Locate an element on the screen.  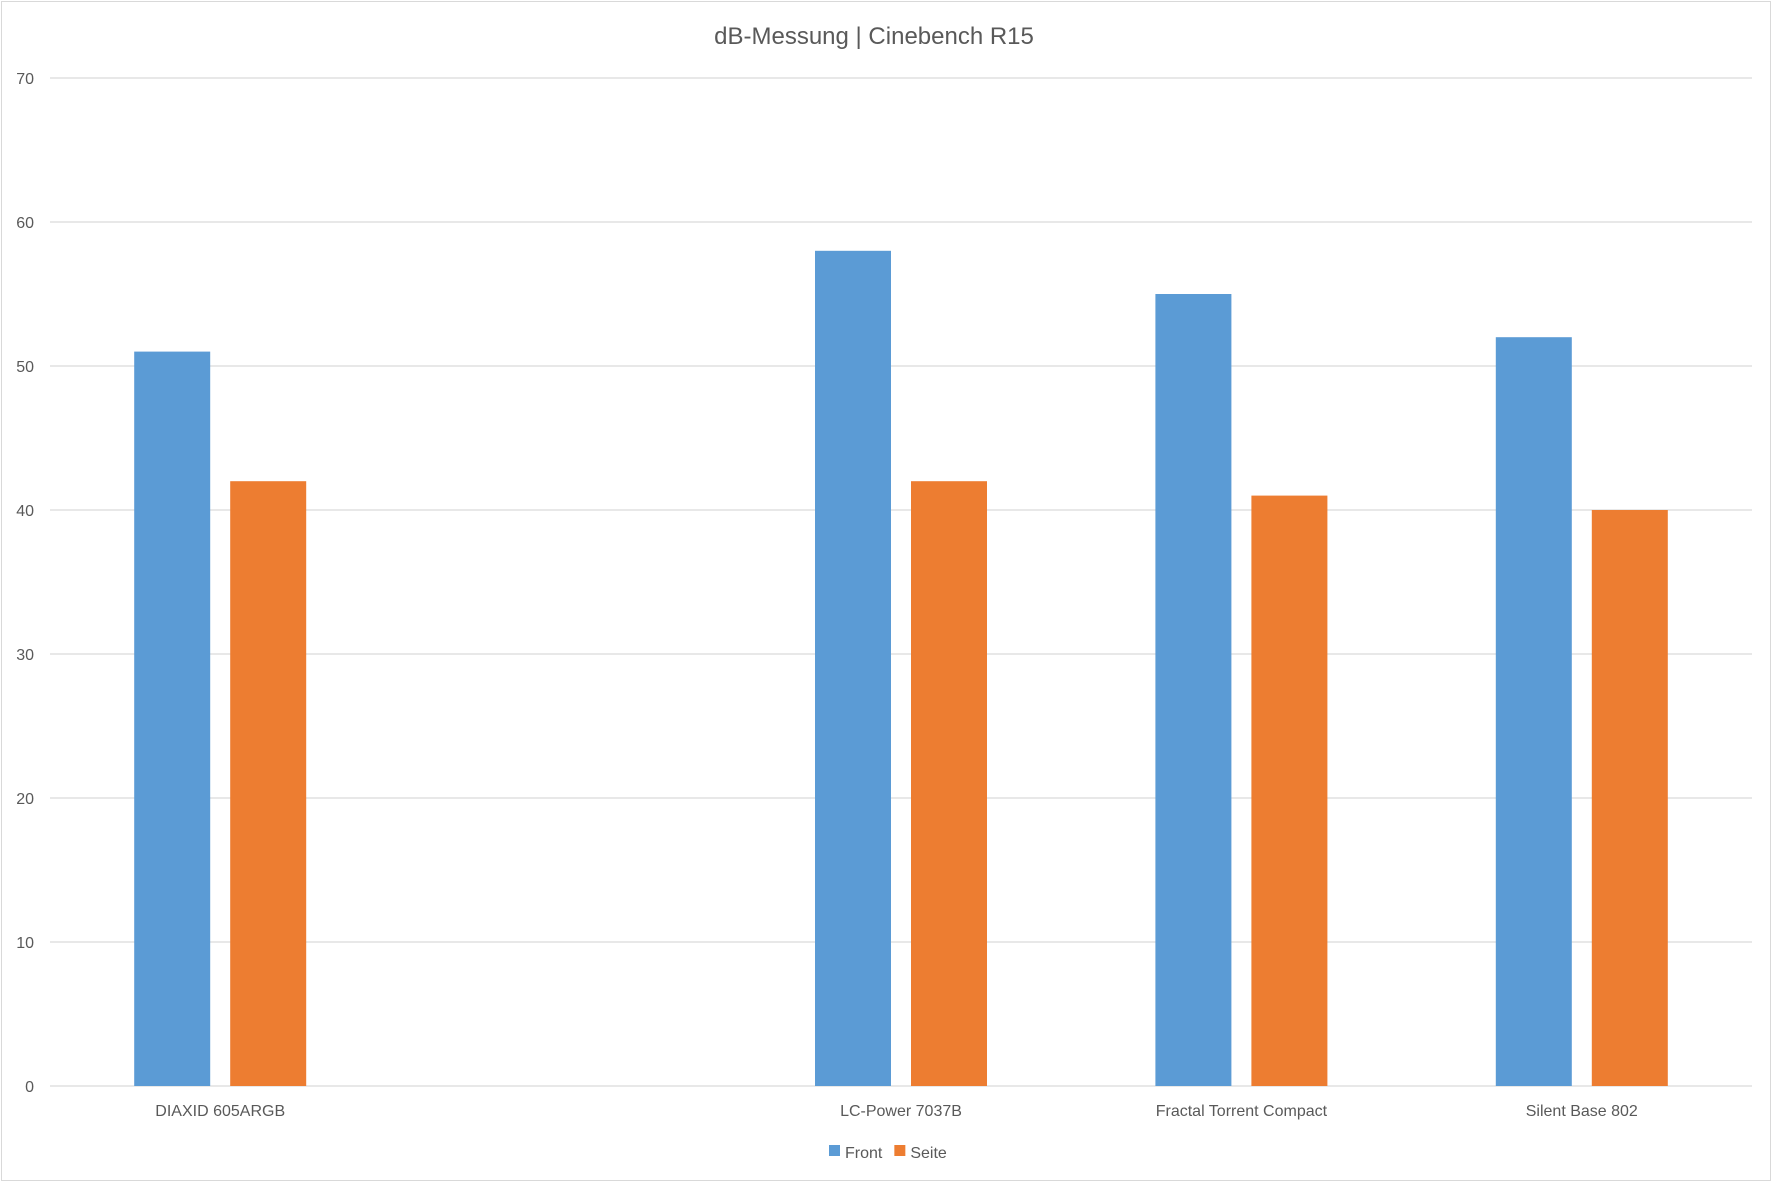
y-tick-label: 10 is located at coordinates (25, 943).